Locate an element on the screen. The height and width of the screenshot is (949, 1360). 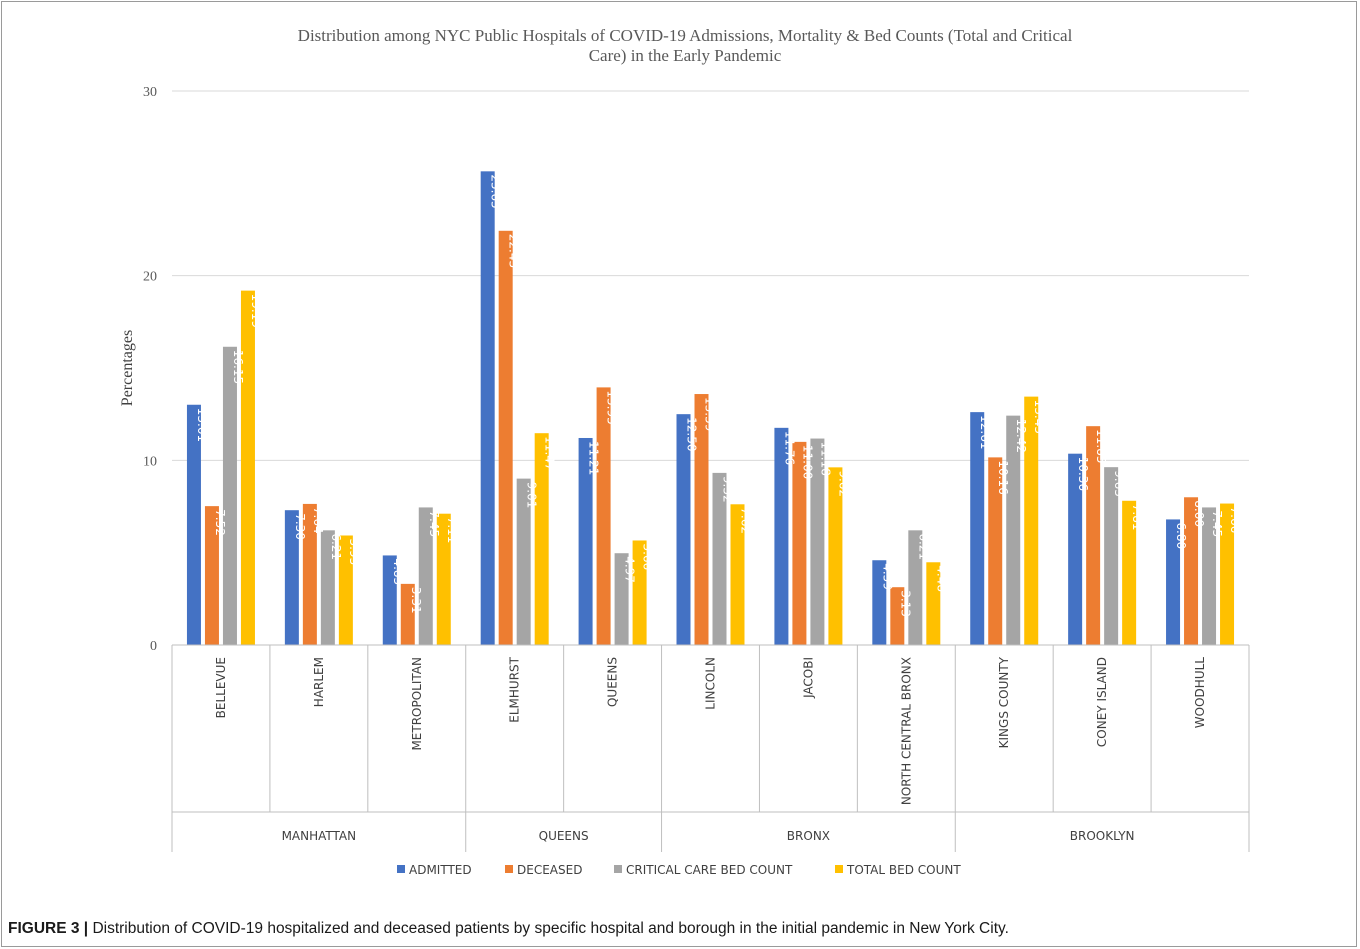
y-axis-label: Percentages is located at coordinates (127, 368).